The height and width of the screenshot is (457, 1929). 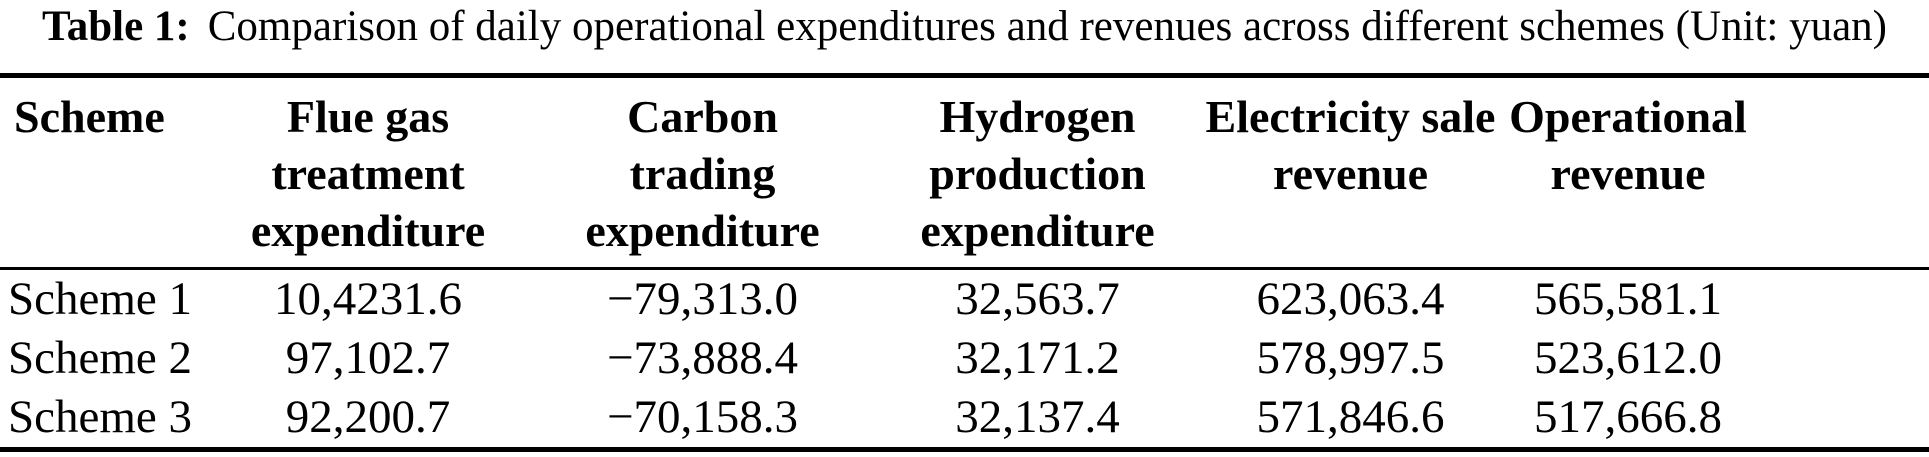 I want to click on cell-scheme: Scheme 1, so click(x=100, y=299).